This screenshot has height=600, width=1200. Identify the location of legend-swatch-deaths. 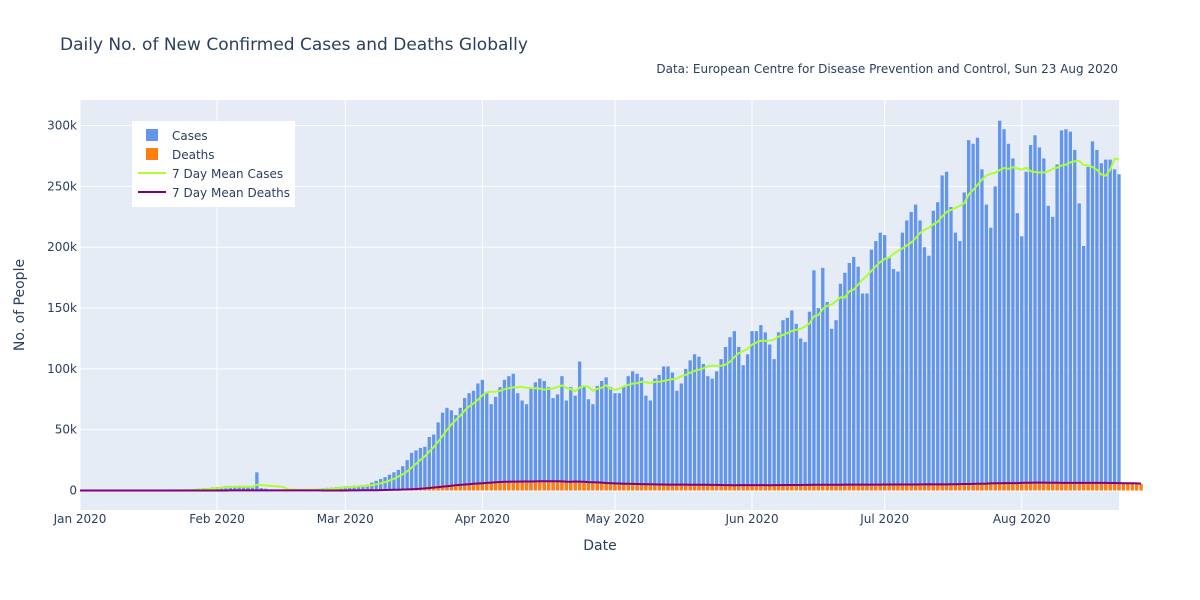
(152, 154).